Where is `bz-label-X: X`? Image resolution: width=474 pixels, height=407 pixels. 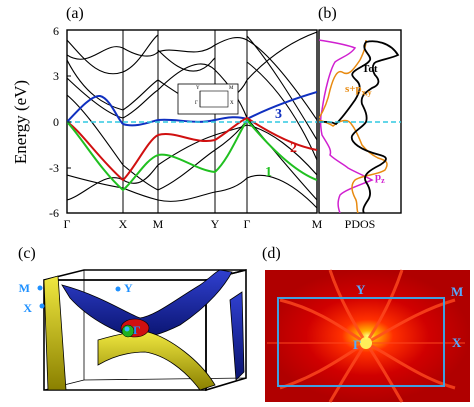 bz-label-X: X is located at coordinates (27, 308).